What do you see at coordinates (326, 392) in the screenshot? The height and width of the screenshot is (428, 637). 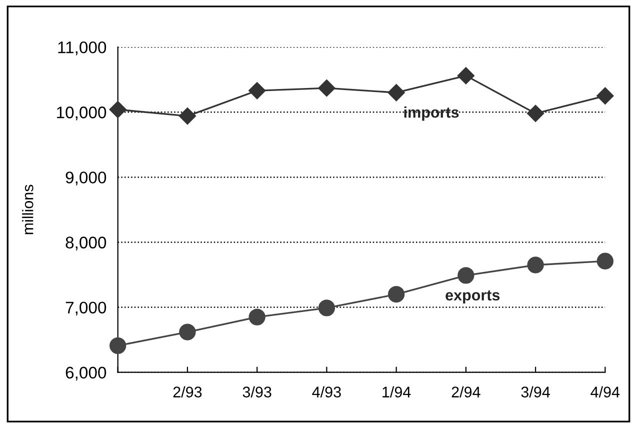 I see `x-tick-label: 4/93` at bounding box center [326, 392].